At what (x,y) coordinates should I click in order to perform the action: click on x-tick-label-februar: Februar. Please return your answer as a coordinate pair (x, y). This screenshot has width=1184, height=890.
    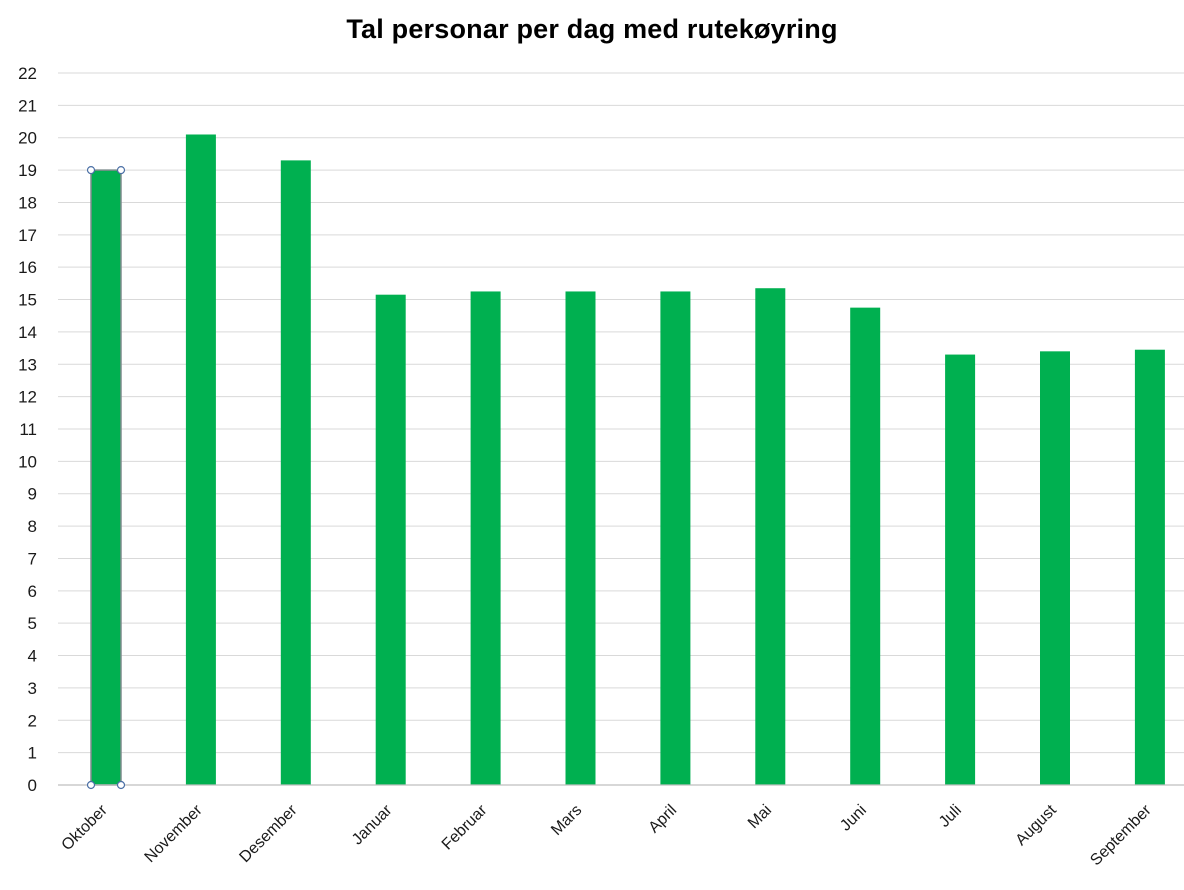
    Looking at the image, I should click on (465, 827).